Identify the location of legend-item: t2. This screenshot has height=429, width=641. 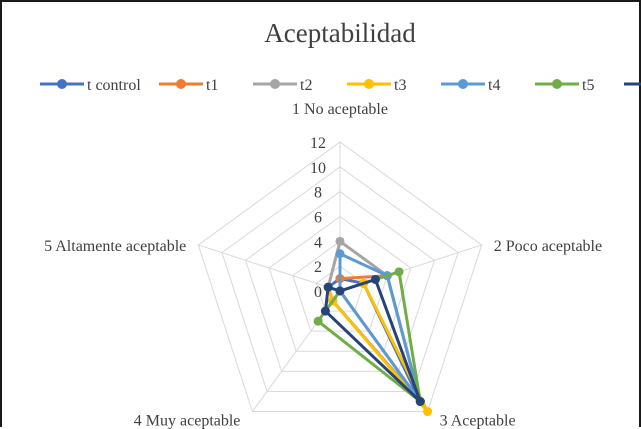
(282, 85).